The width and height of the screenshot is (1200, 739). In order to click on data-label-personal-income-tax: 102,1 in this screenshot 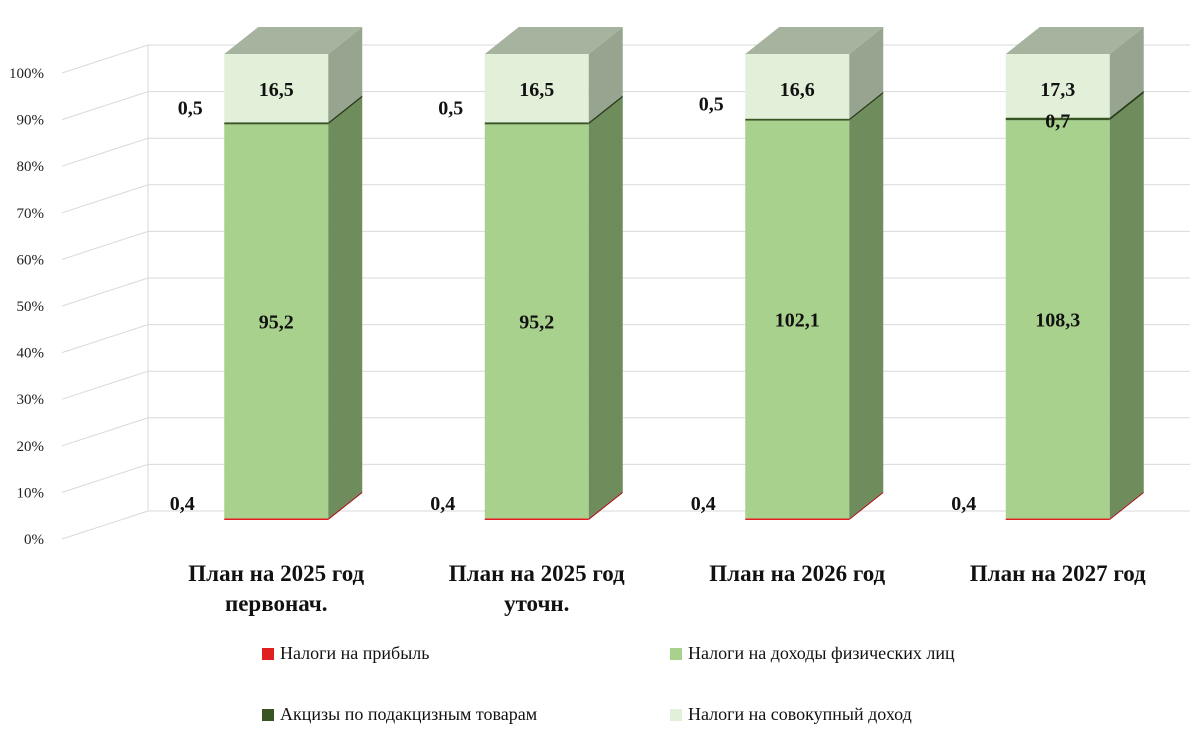, I will do `click(797, 321)`.